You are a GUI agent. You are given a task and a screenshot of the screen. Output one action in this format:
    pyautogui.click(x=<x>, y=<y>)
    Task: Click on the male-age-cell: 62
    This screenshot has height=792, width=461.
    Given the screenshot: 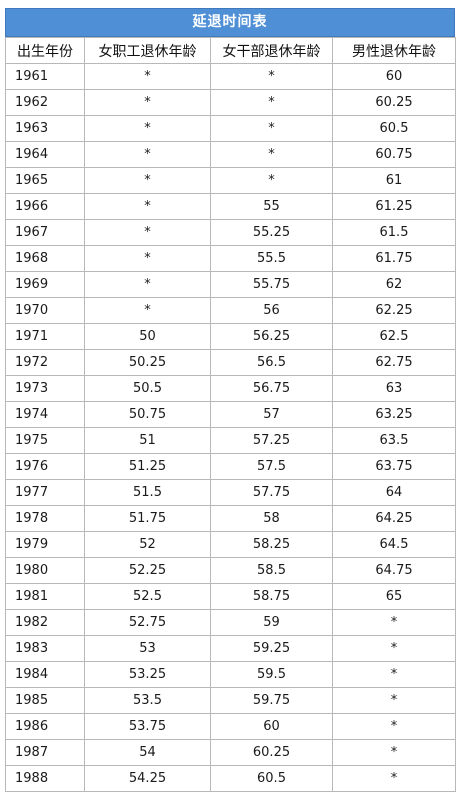 What is the action you would take?
    pyautogui.click(x=394, y=284)
    